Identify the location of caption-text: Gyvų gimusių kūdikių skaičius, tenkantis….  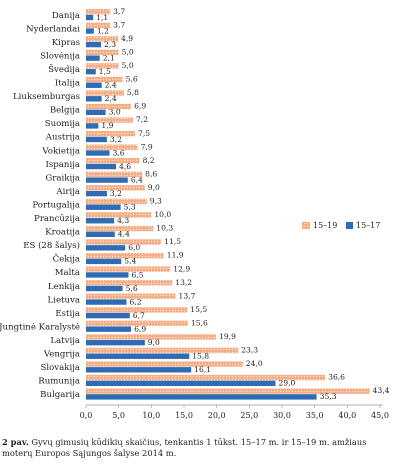
(184, 447).